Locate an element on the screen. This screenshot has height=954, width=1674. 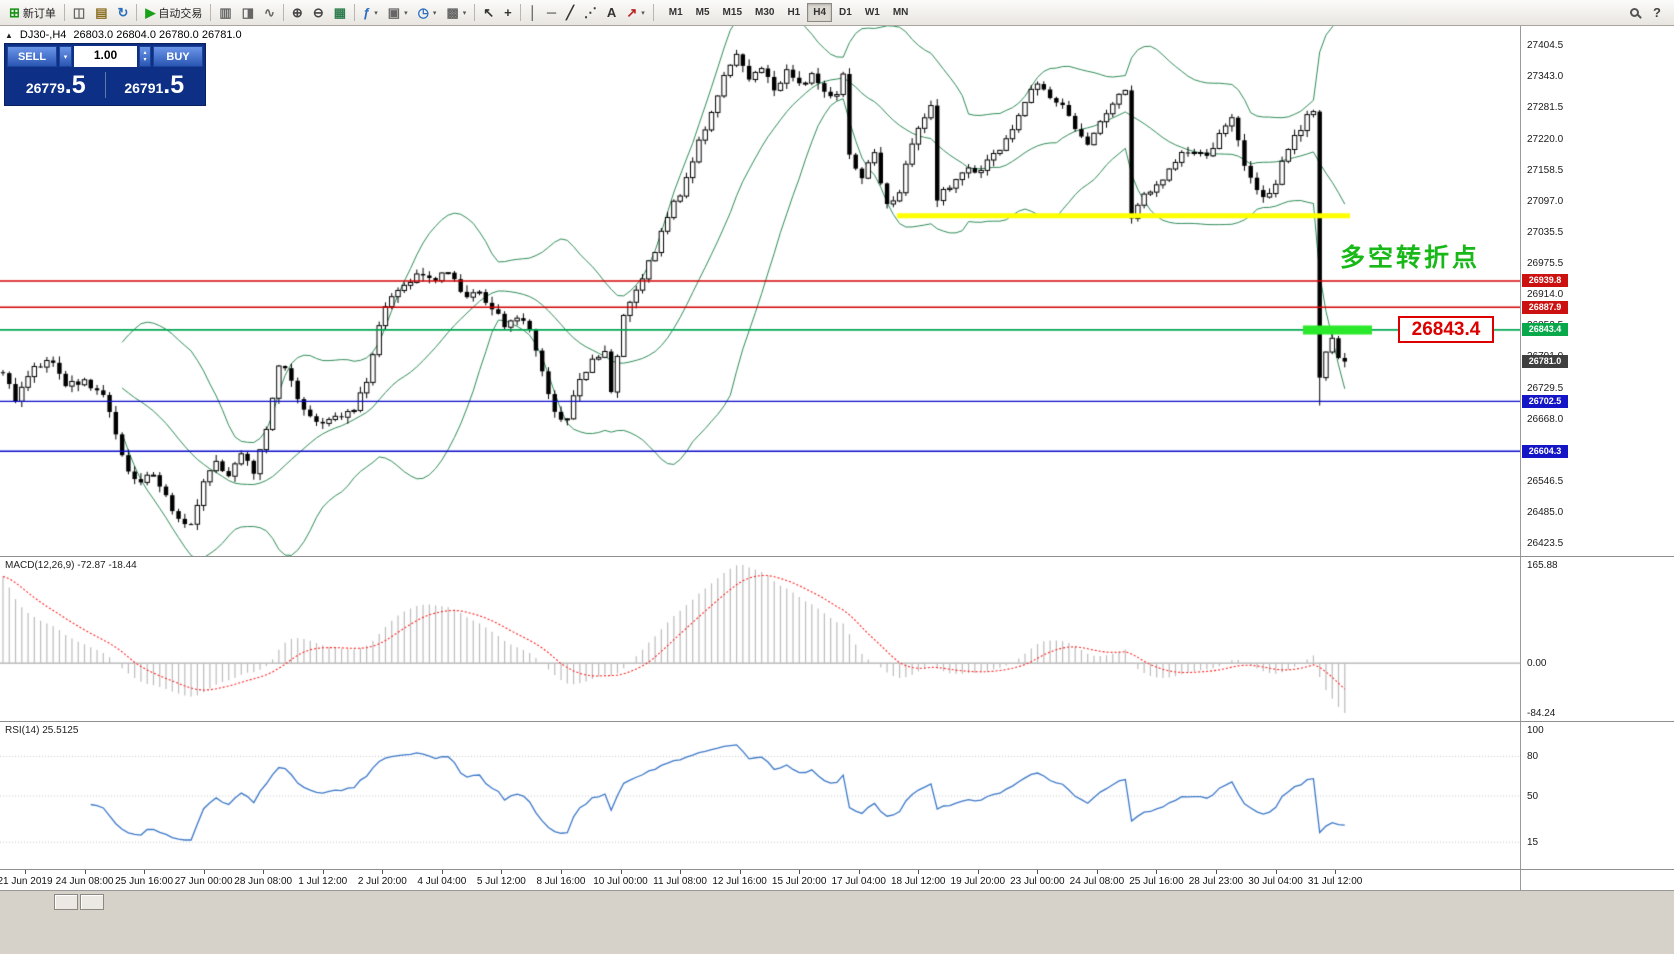
timeframe-h4: H4 is located at coordinates (820, 12).